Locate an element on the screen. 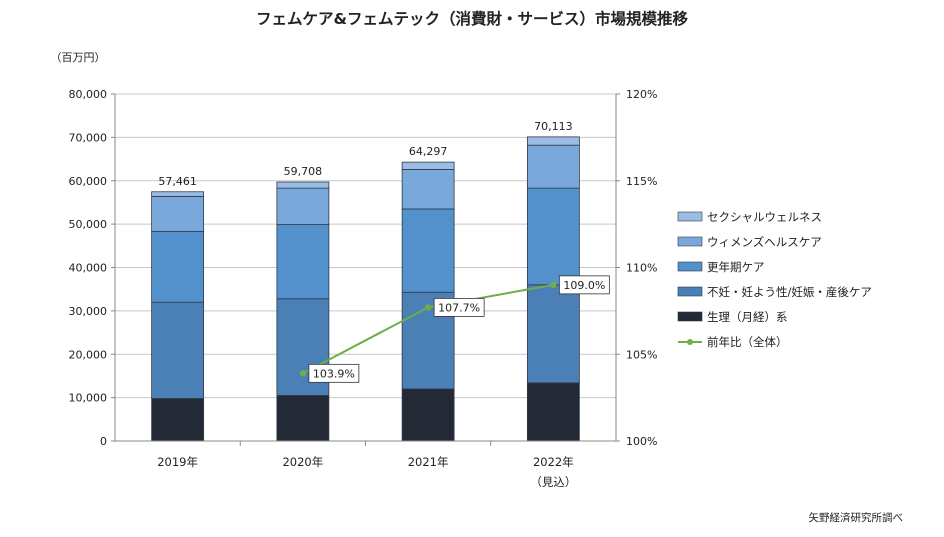 This screenshot has width=944, height=537. ratio-label: 103.9% is located at coordinates (334, 373).